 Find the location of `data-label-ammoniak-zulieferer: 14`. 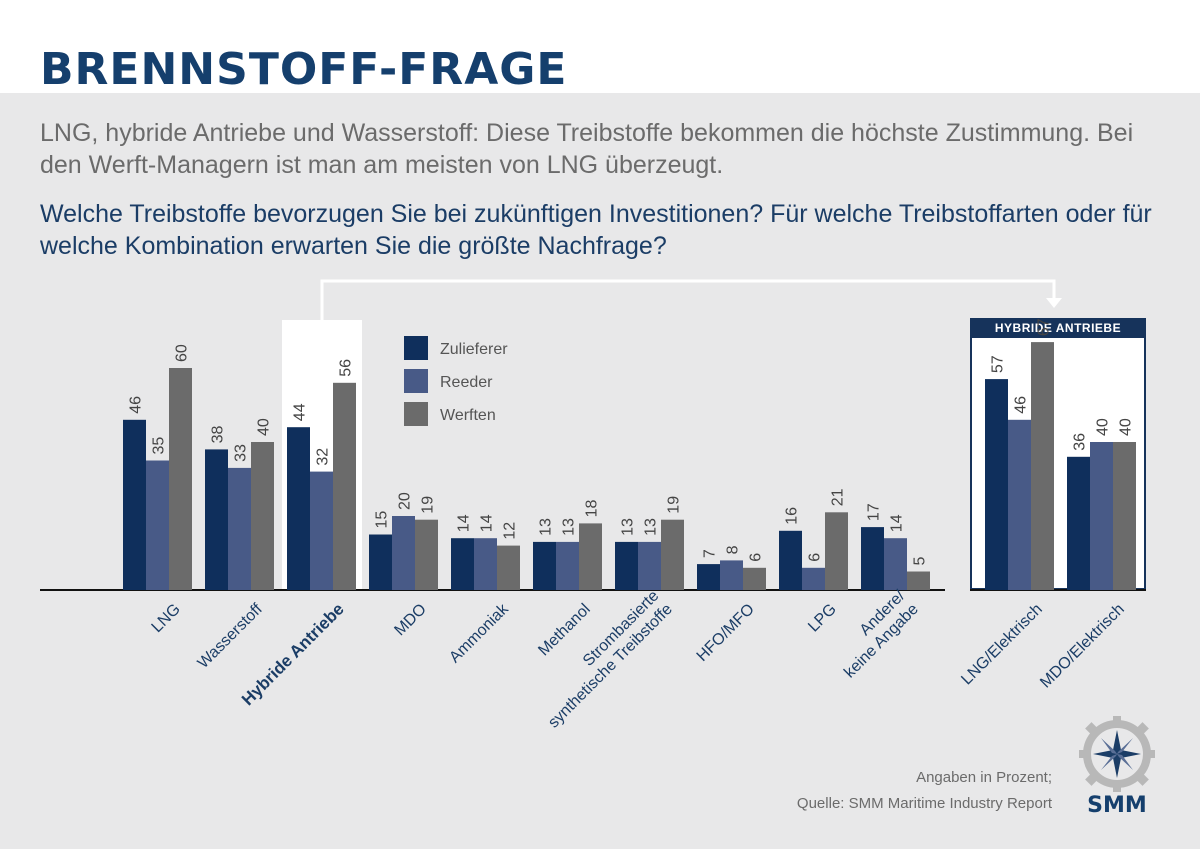

data-label-ammoniak-zulieferer: 14 is located at coordinates (464, 523).